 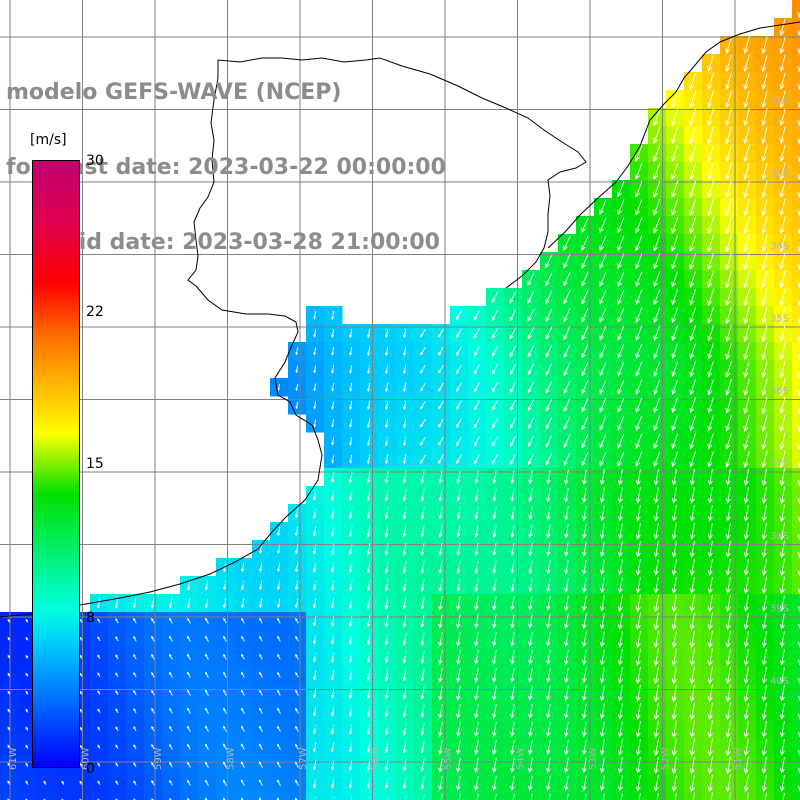 I want to click on lon-label: 59W, so click(x=158, y=758).